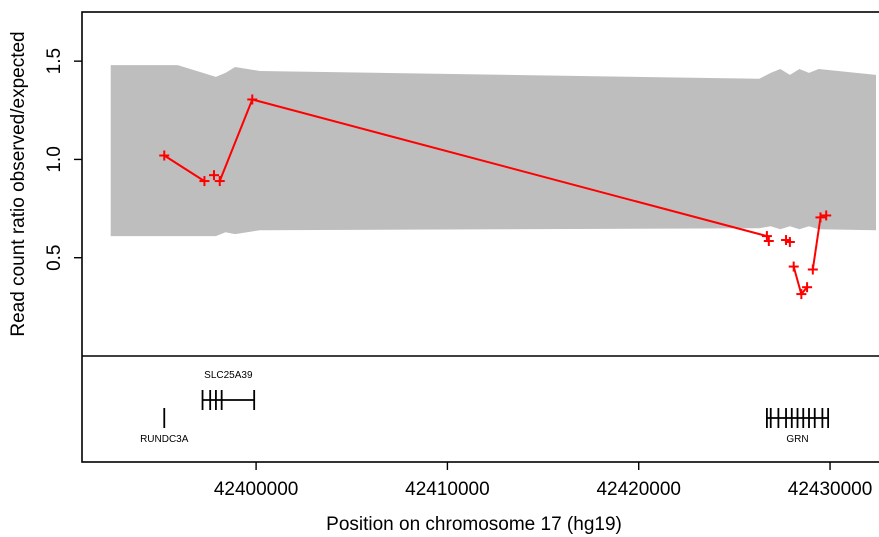 The image size is (879, 537). Describe the element at coordinates (164, 439) in the screenshot. I see `gene-label: RUNDC3A` at that location.